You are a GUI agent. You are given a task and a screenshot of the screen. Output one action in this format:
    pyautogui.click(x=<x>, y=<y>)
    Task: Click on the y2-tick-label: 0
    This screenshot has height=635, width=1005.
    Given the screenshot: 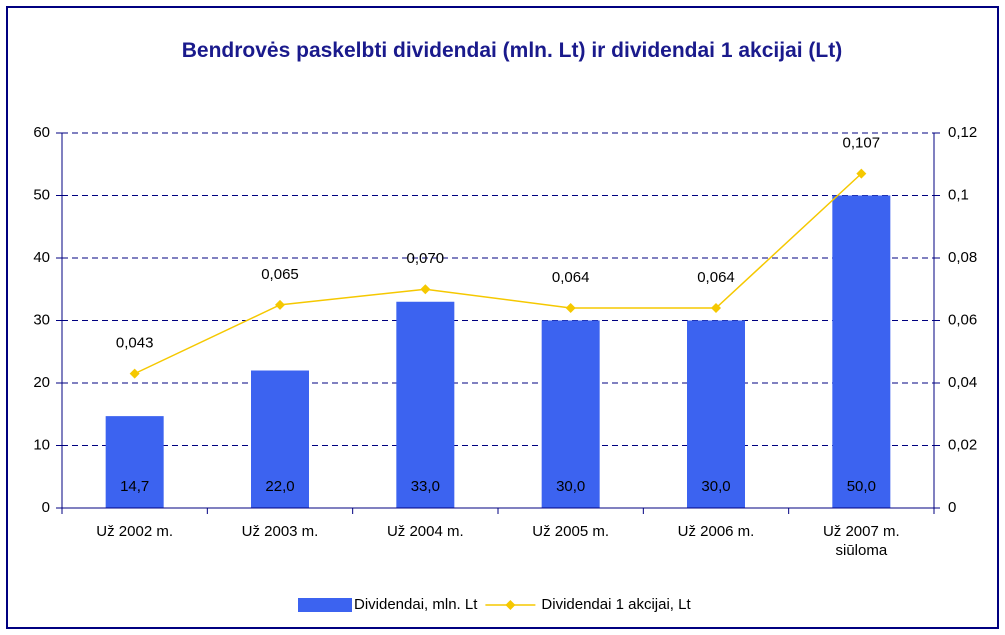 What is the action you would take?
    pyautogui.click(x=952, y=507)
    